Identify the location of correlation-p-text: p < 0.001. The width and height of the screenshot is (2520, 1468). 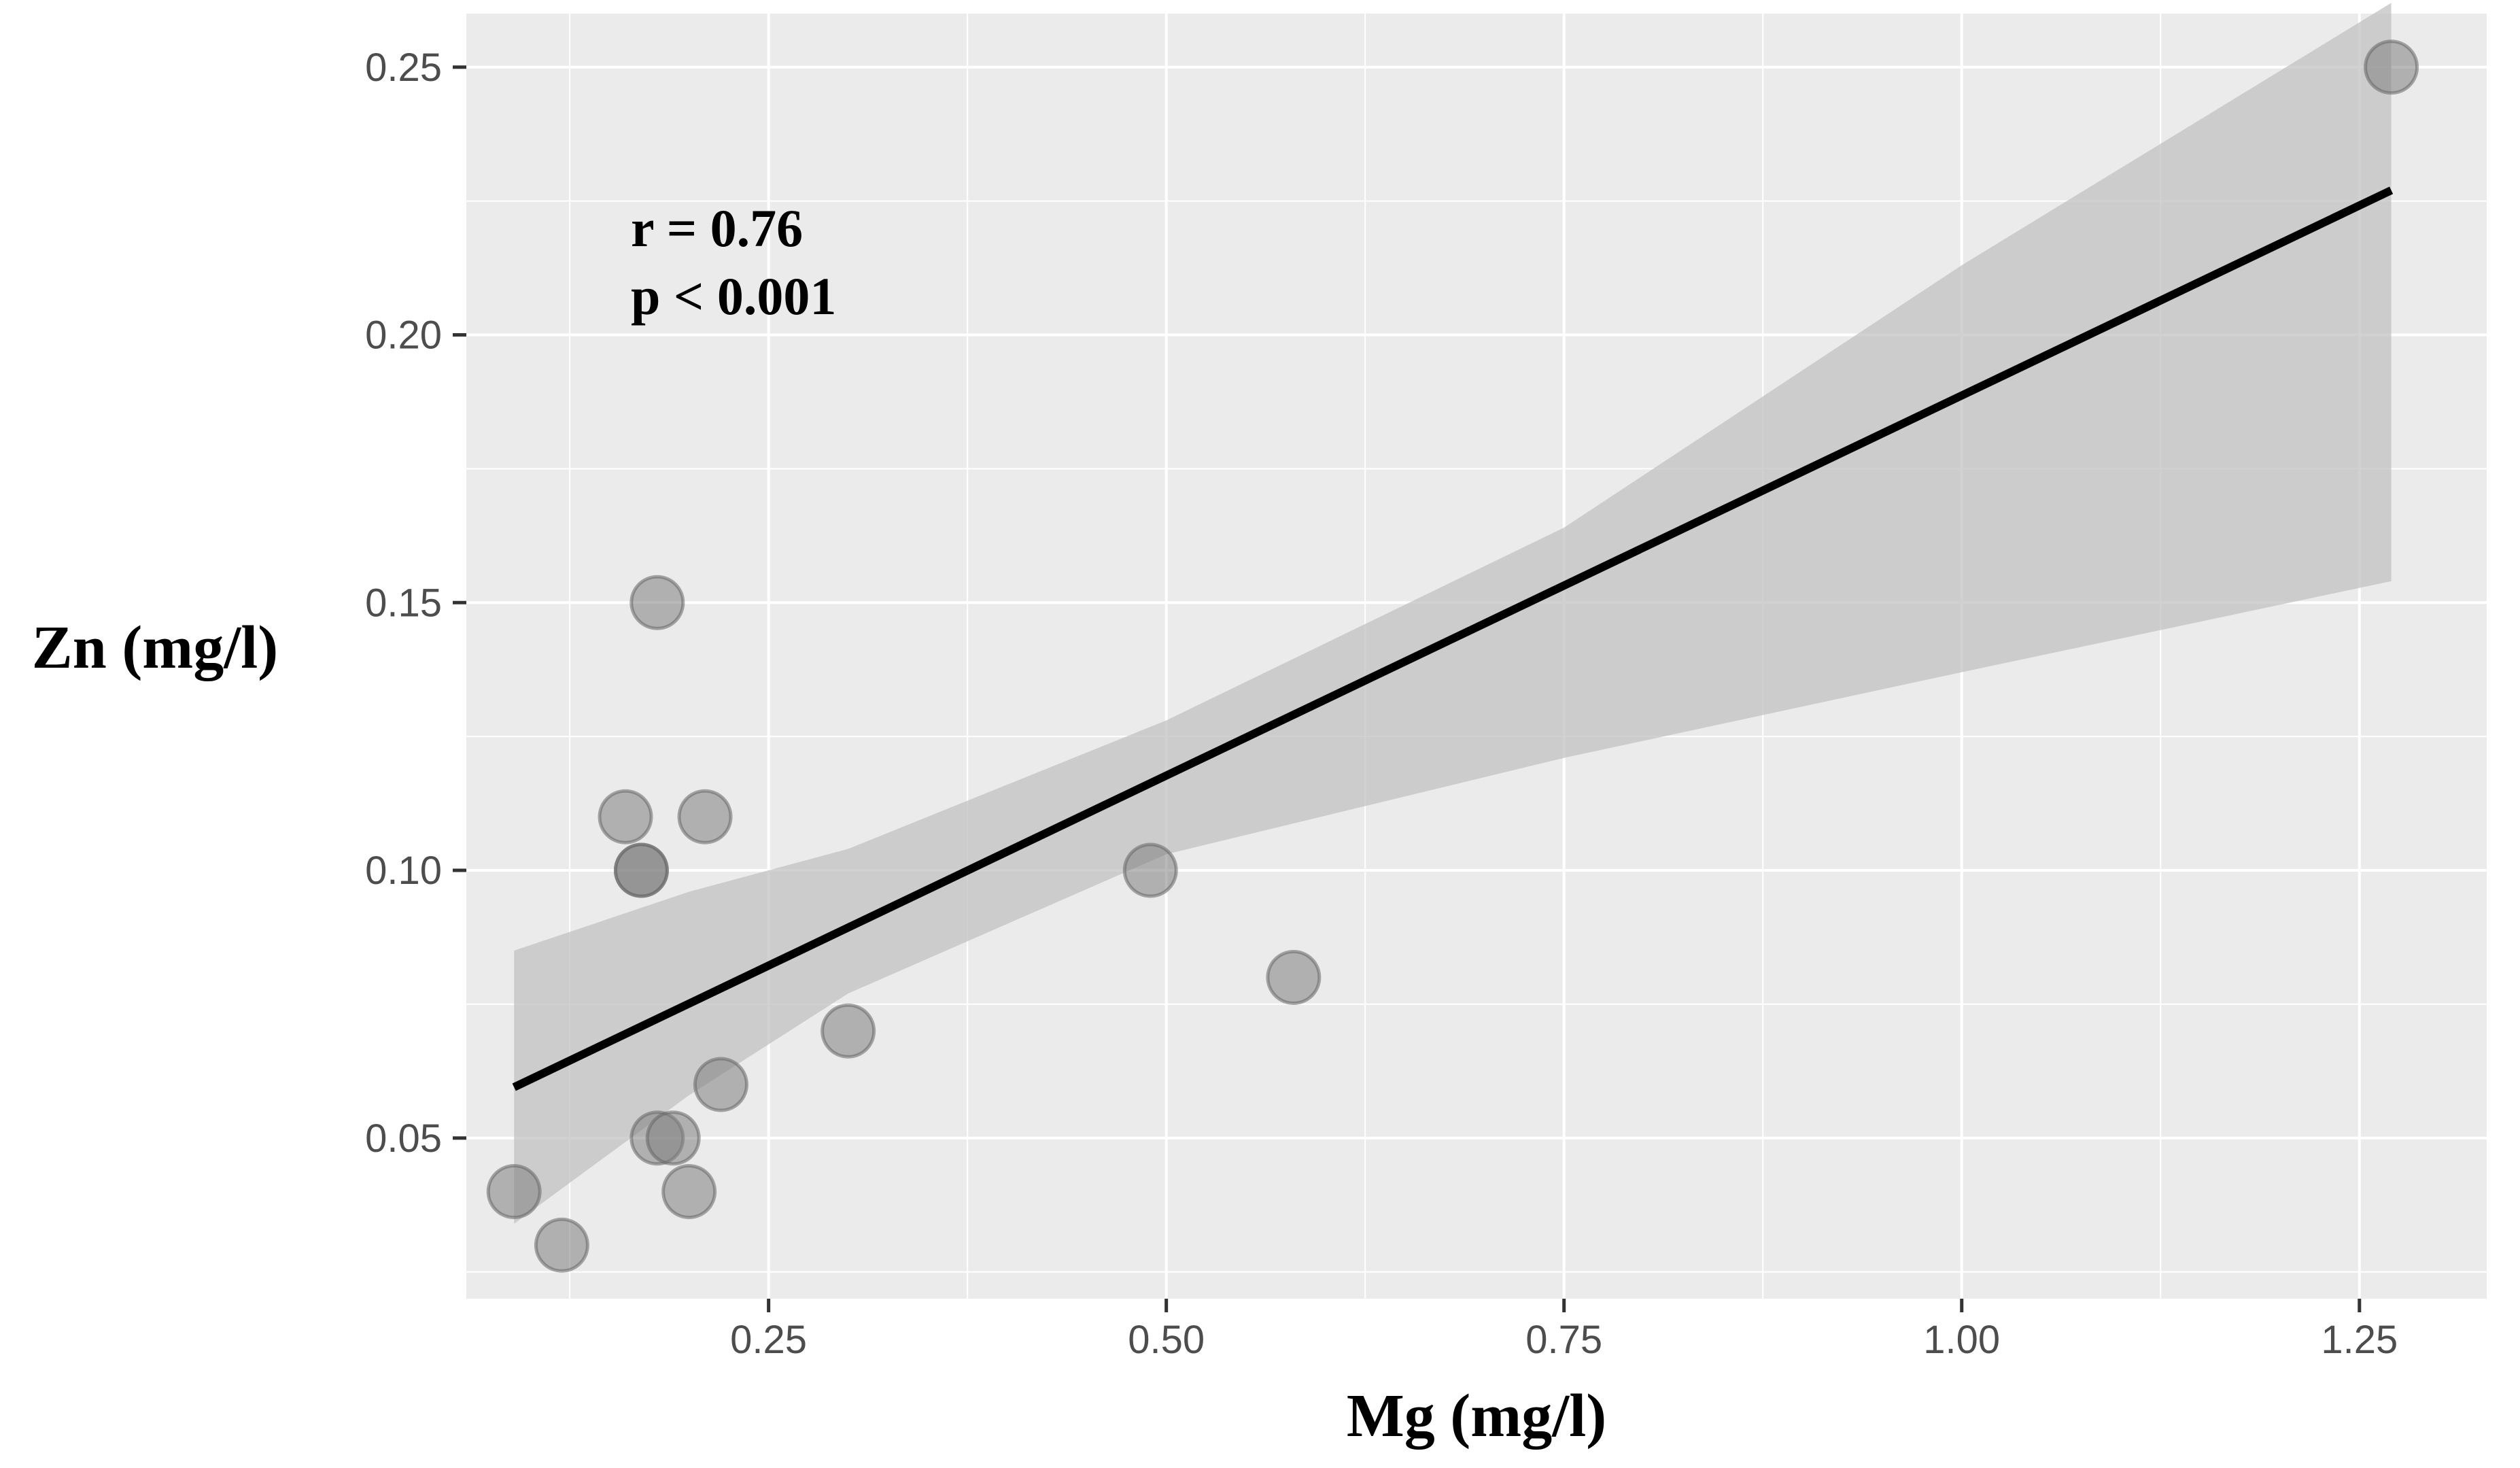
(733, 296).